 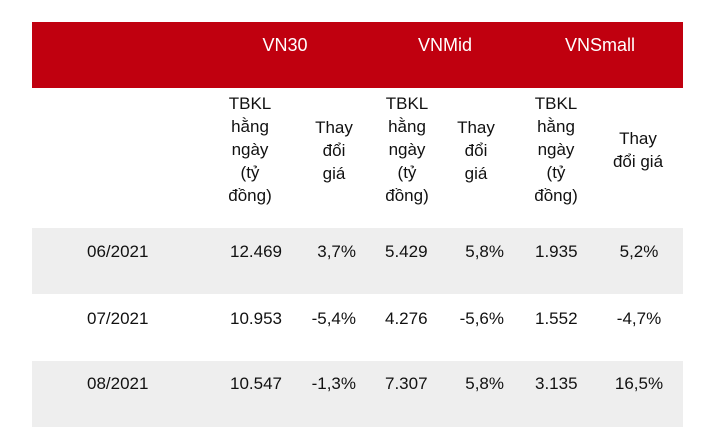 I want to click on cell-vn30-change: 3,7%, so click(x=336, y=251).